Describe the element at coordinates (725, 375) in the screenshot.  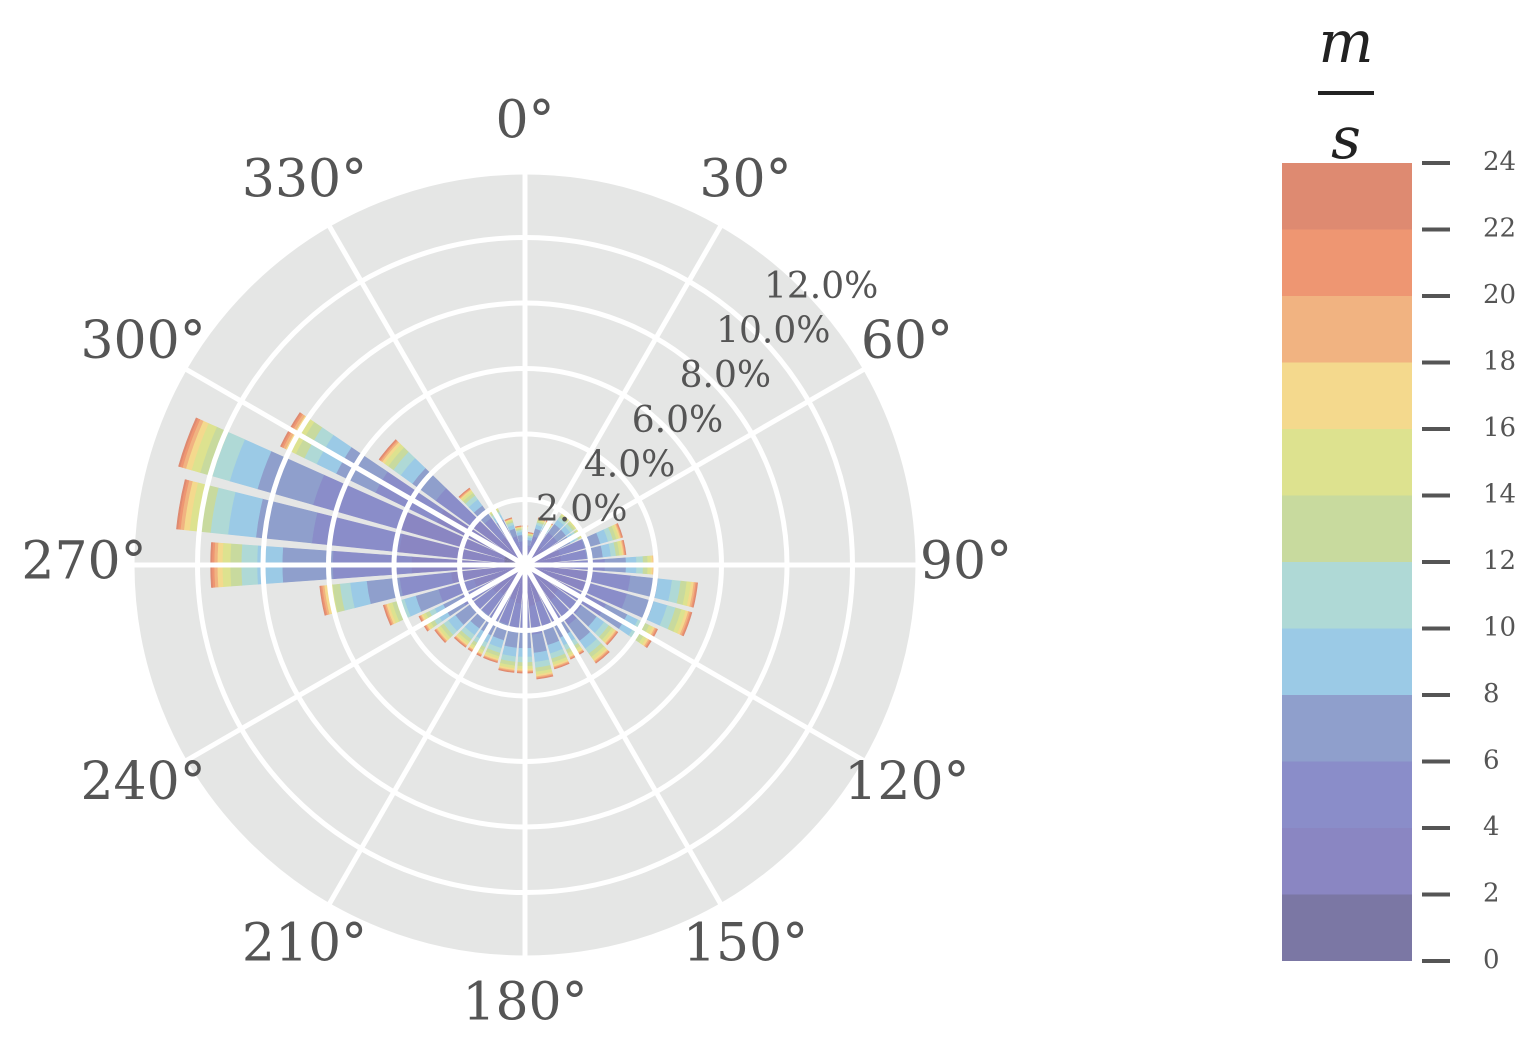
I see `radial-tick-label: 8.0%` at that location.